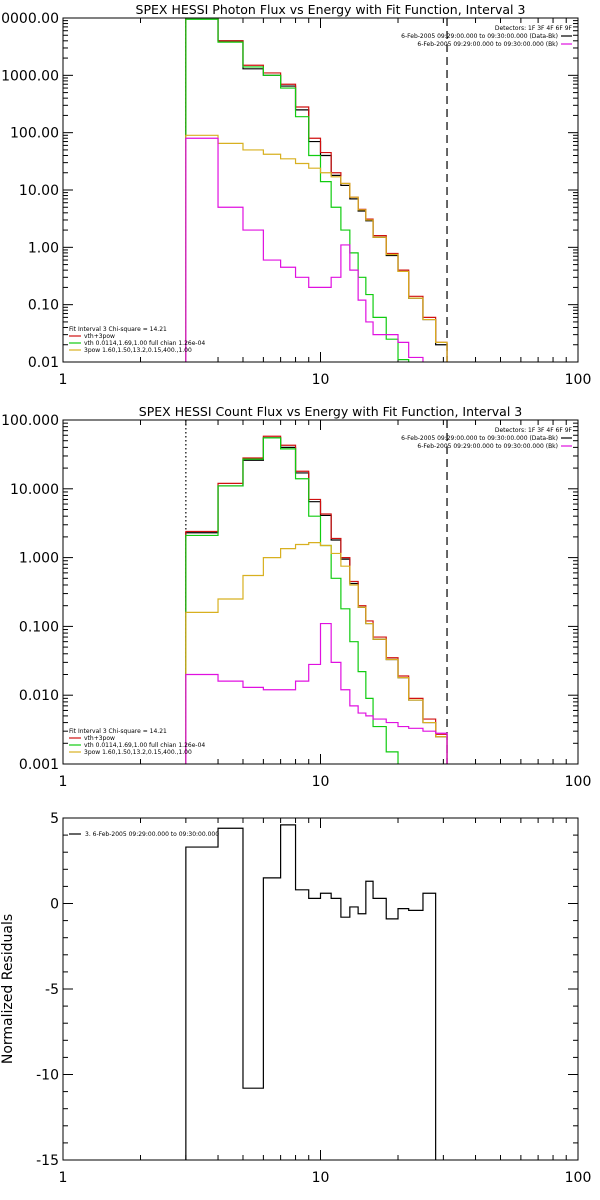 The height and width of the screenshot is (1200, 600). What do you see at coordinates (34, 134) in the screenshot?
I see `y-tick-label: 100.00` at bounding box center [34, 134].